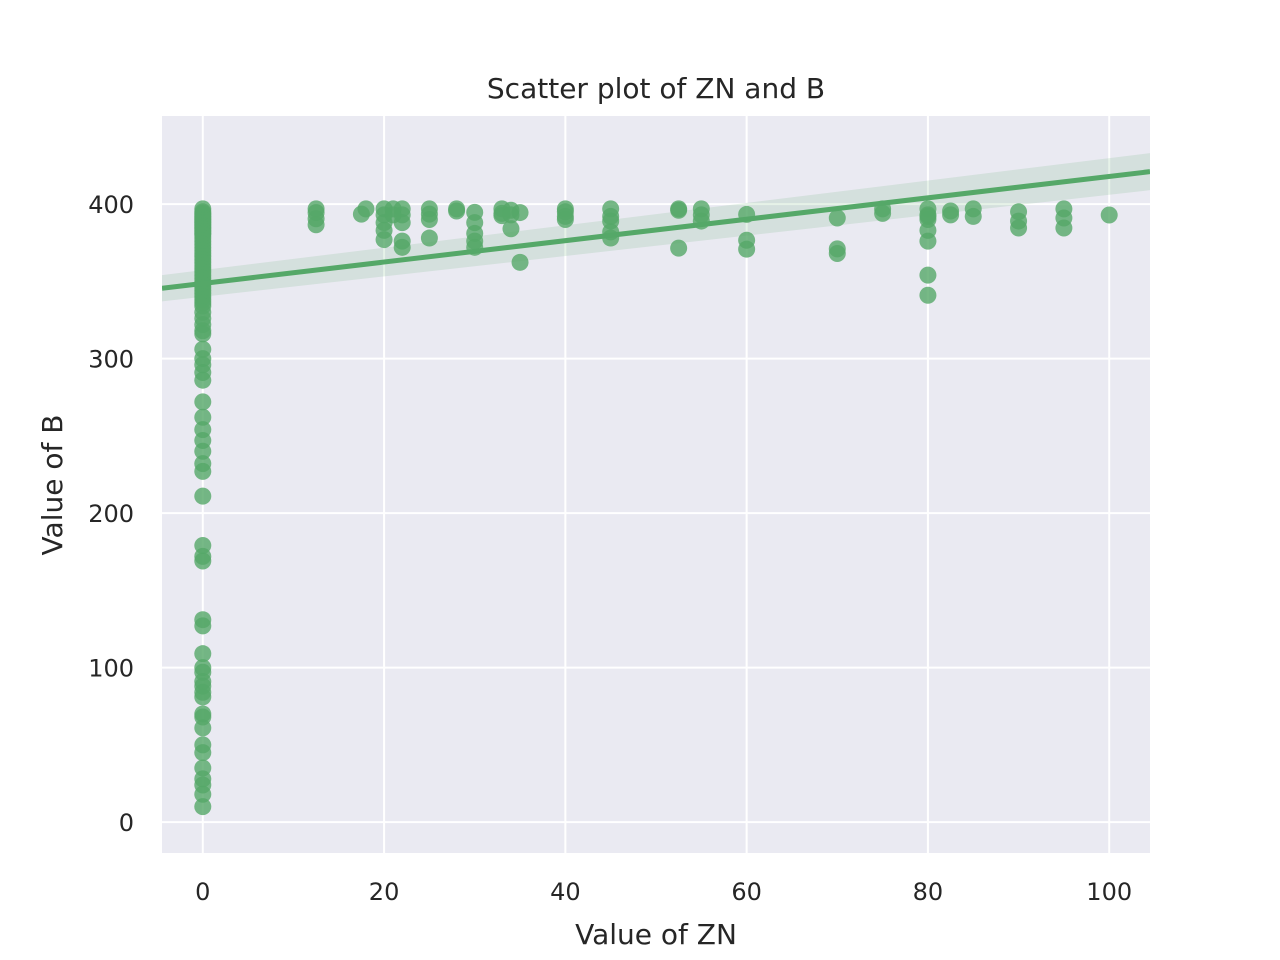 The height and width of the screenshot is (960, 1280). I want to click on confidence-band, so click(656, 227).